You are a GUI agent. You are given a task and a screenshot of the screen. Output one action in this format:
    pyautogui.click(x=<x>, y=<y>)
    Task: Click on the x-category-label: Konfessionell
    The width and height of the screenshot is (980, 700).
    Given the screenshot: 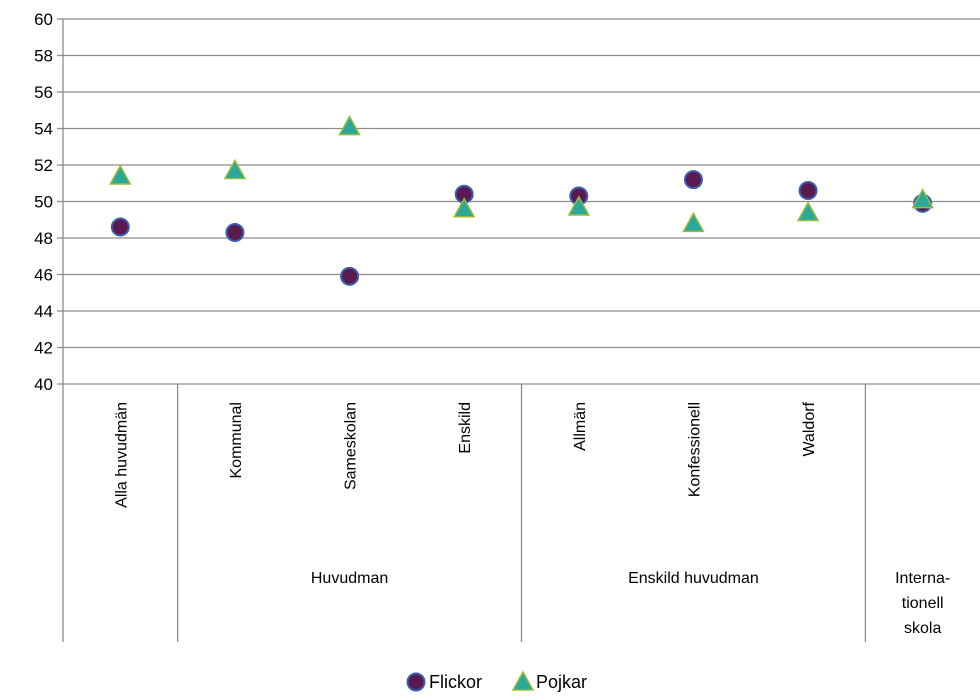 What is the action you would take?
    pyautogui.click(x=694, y=449)
    